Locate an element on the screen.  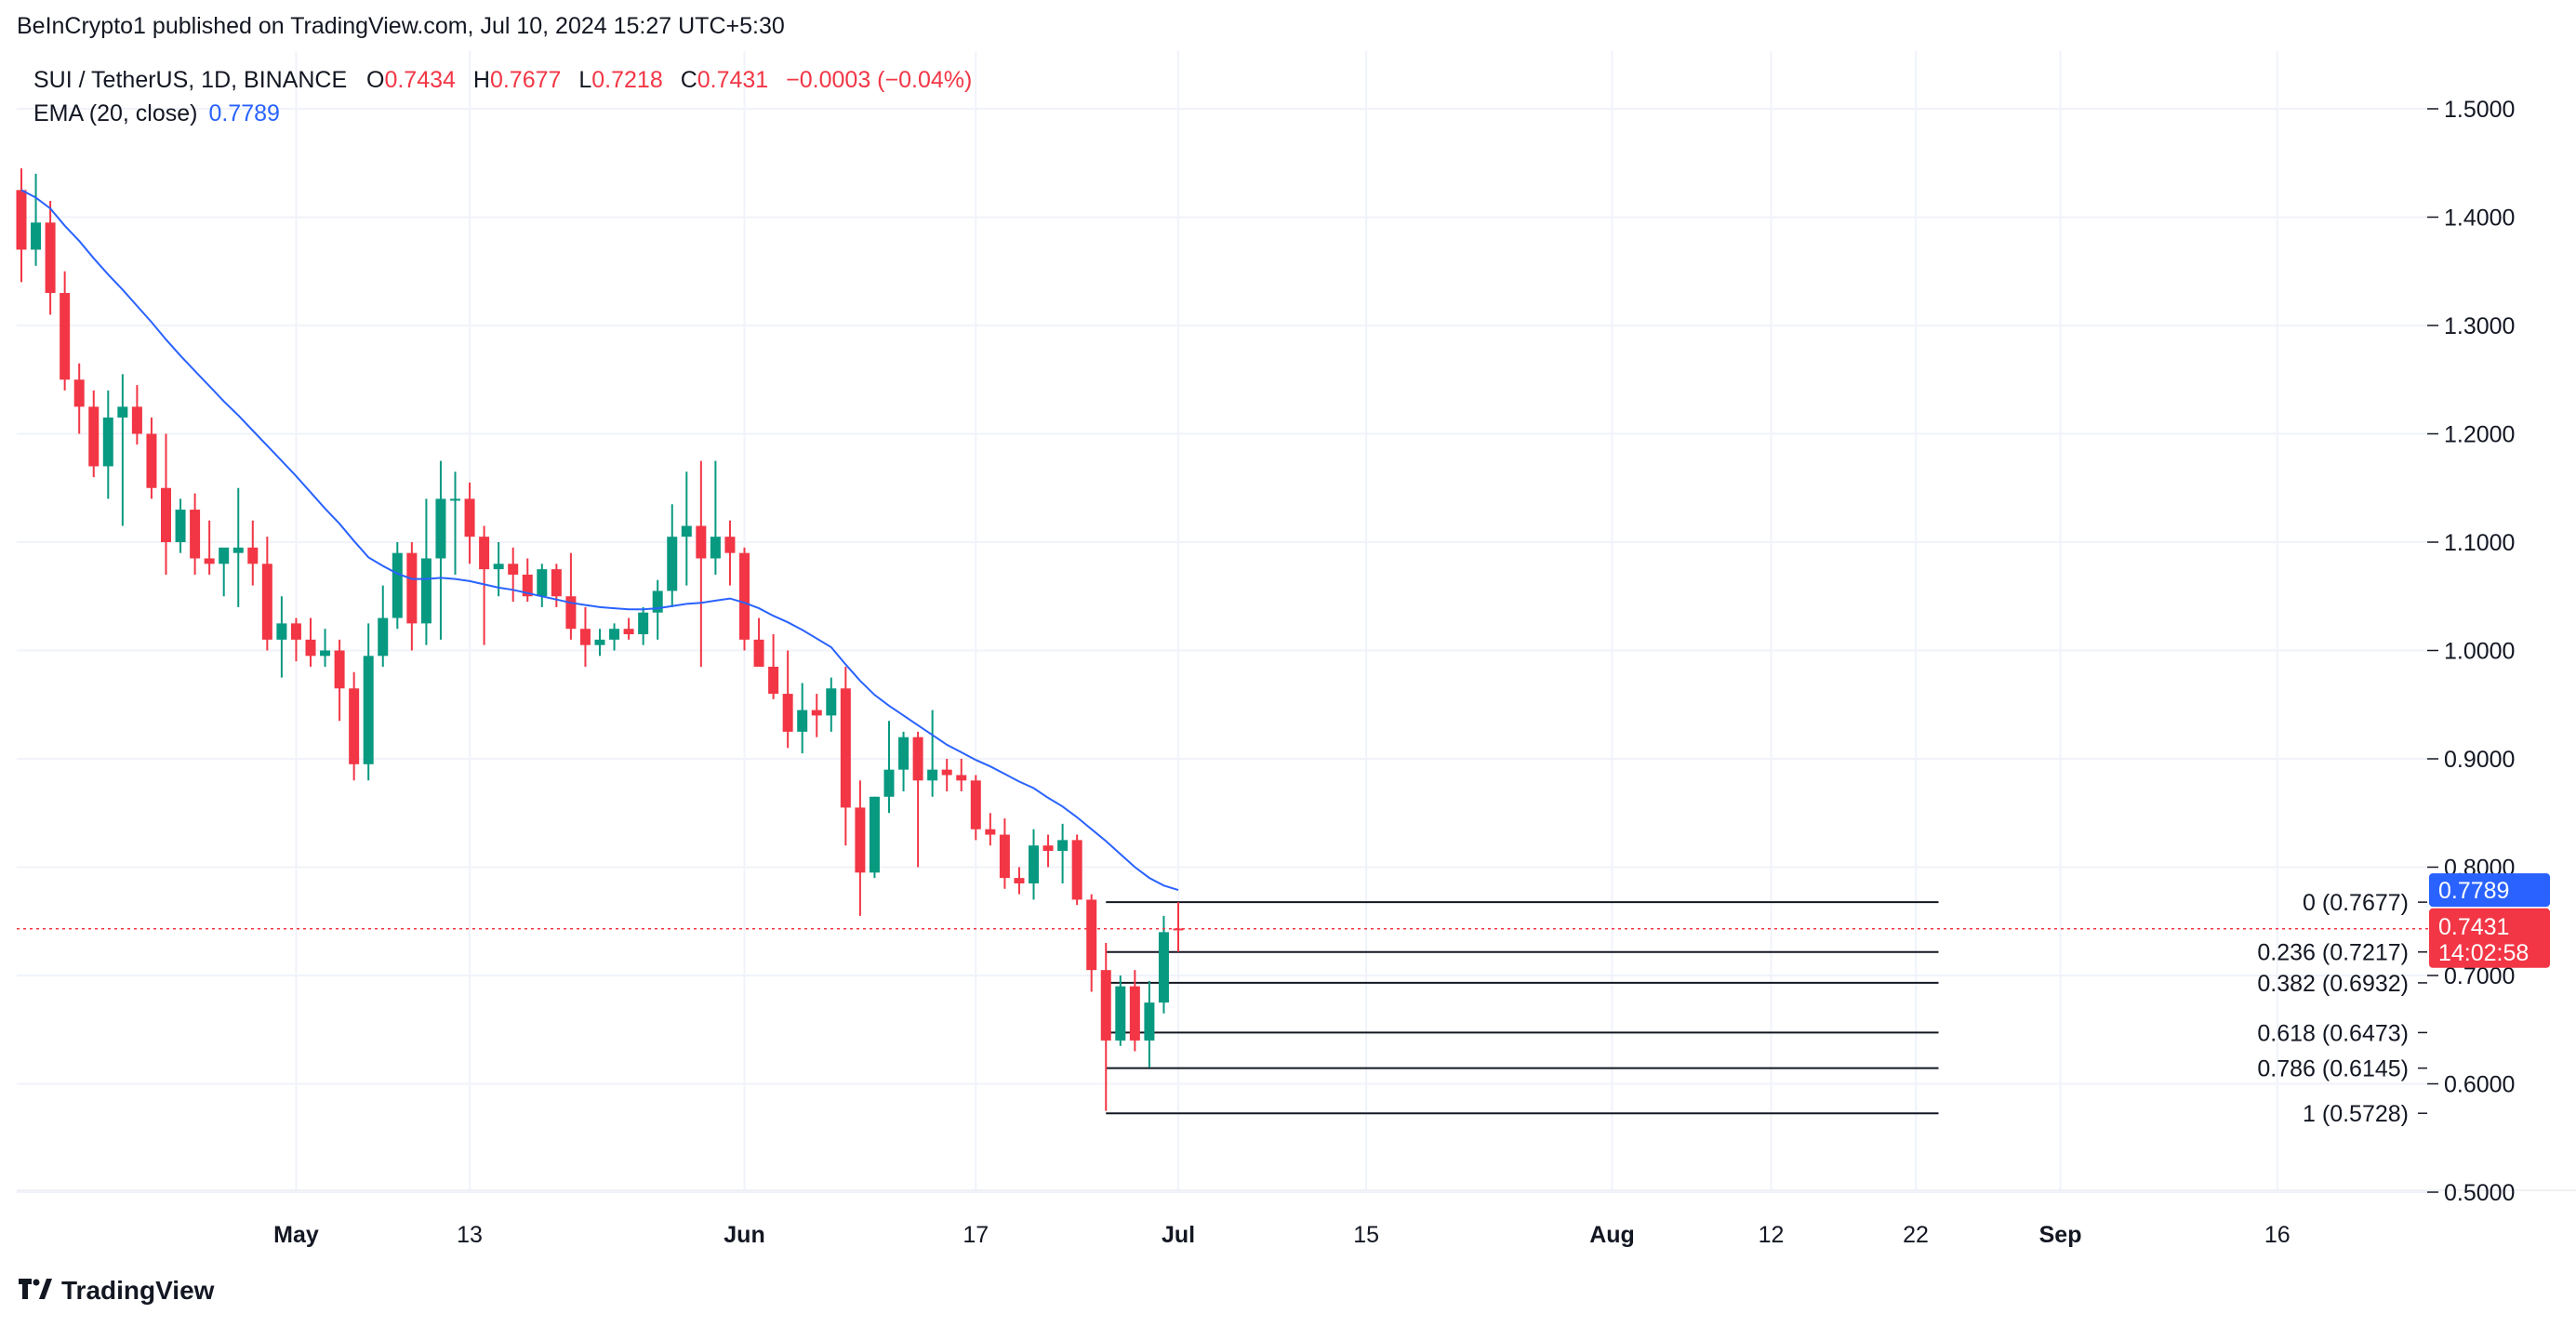
change-value: −0.0003 (−0.04%) is located at coordinates (879, 80).